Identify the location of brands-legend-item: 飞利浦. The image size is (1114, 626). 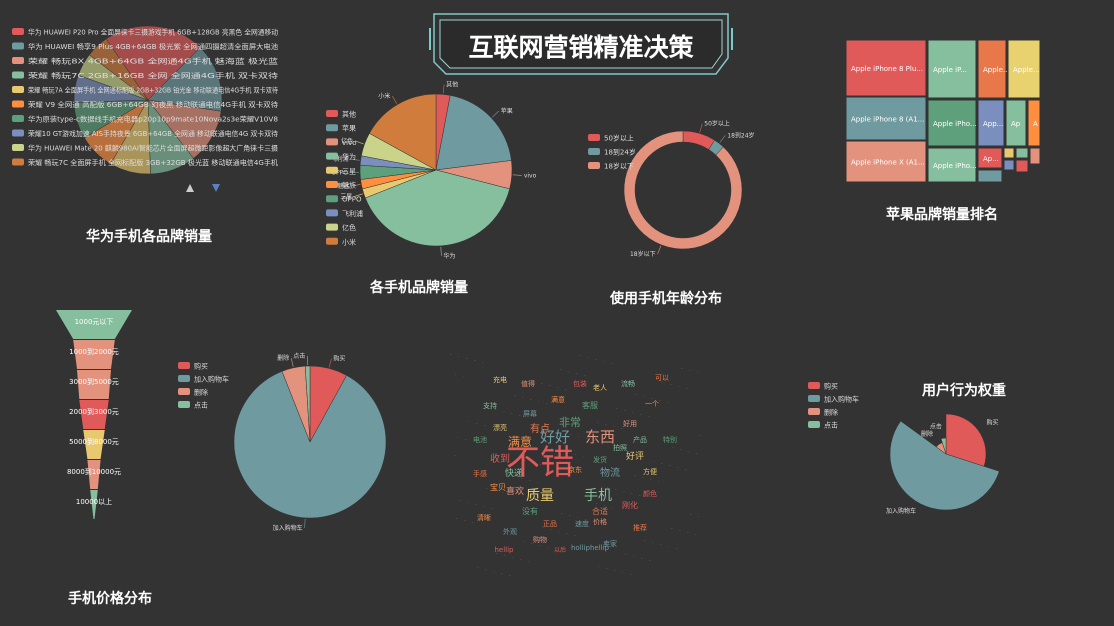
(352, 213).